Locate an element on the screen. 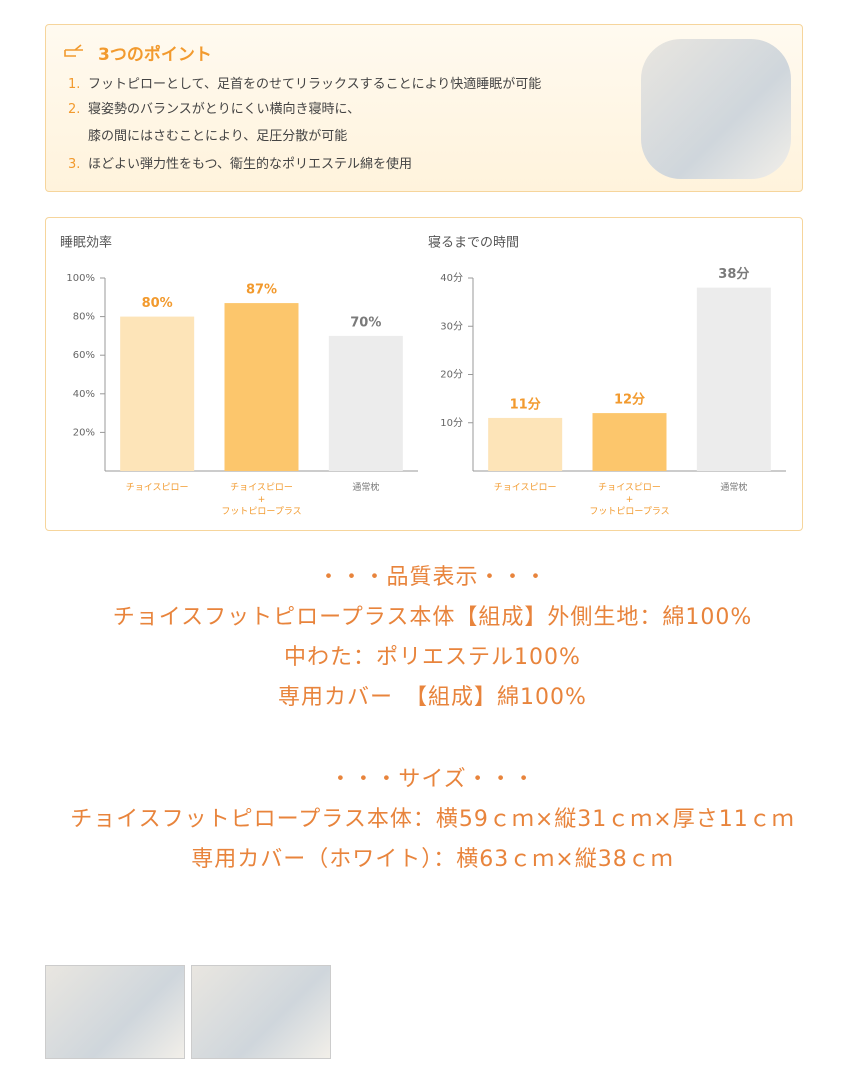  point-text: 寝姿勢のバランスがとりにくい横向き寝時に、 is located at coordinates (224, 109).